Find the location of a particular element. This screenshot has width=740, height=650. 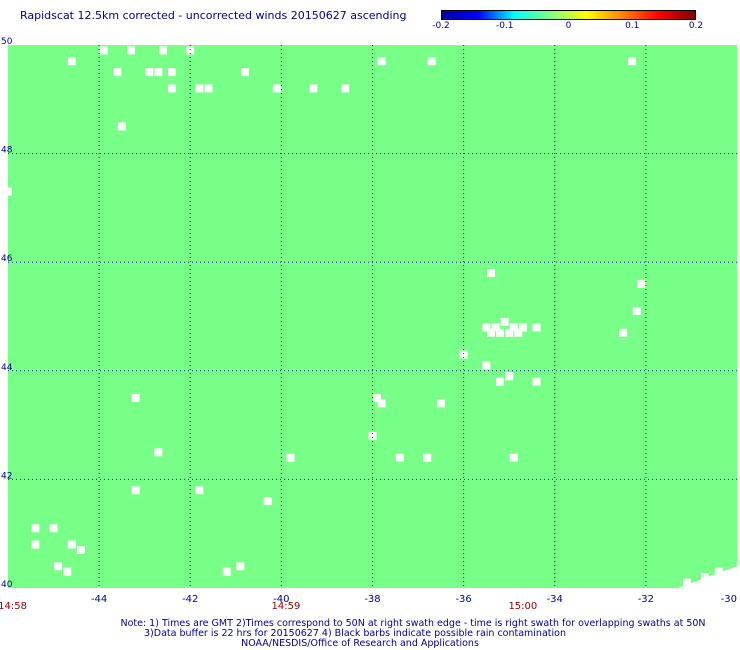

x-tick-label: -34 is located at coordinates (555, 599).